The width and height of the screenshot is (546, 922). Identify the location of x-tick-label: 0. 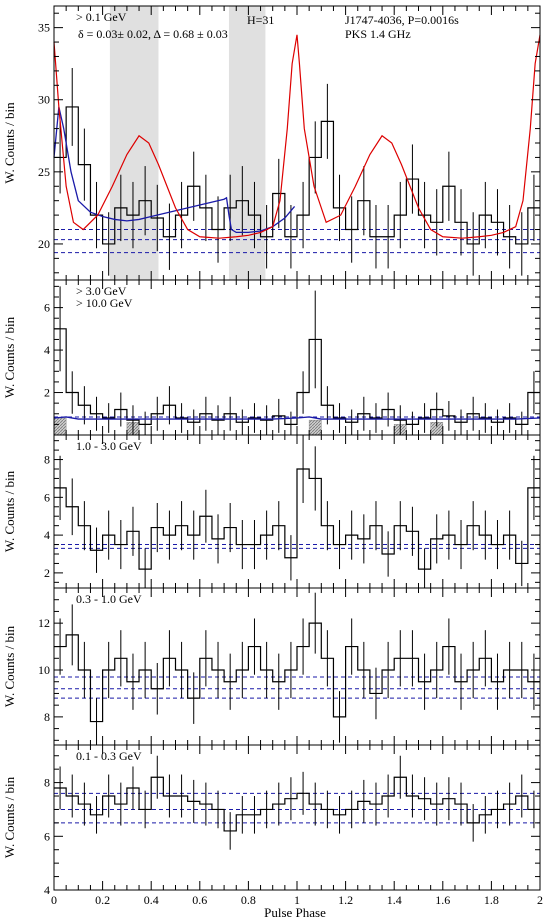
(54, 900).